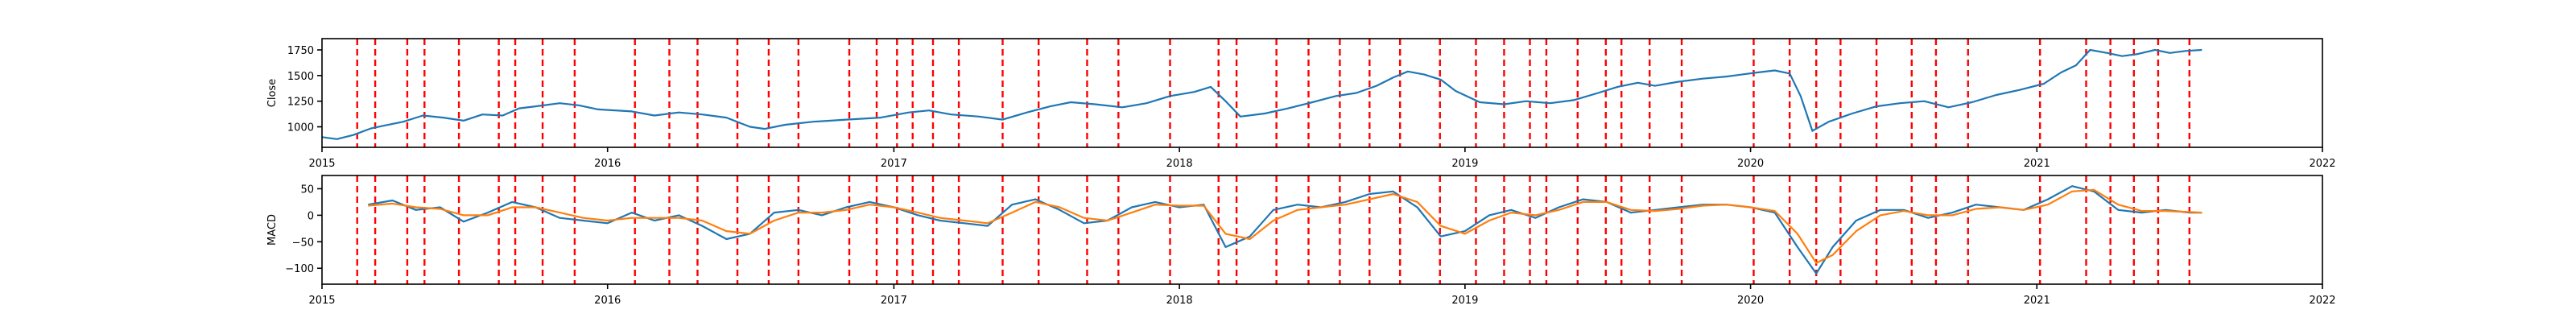  Describe the element at coordinates (299, 269) in the screenshot. I see `y-tick-label: −100` at that location.